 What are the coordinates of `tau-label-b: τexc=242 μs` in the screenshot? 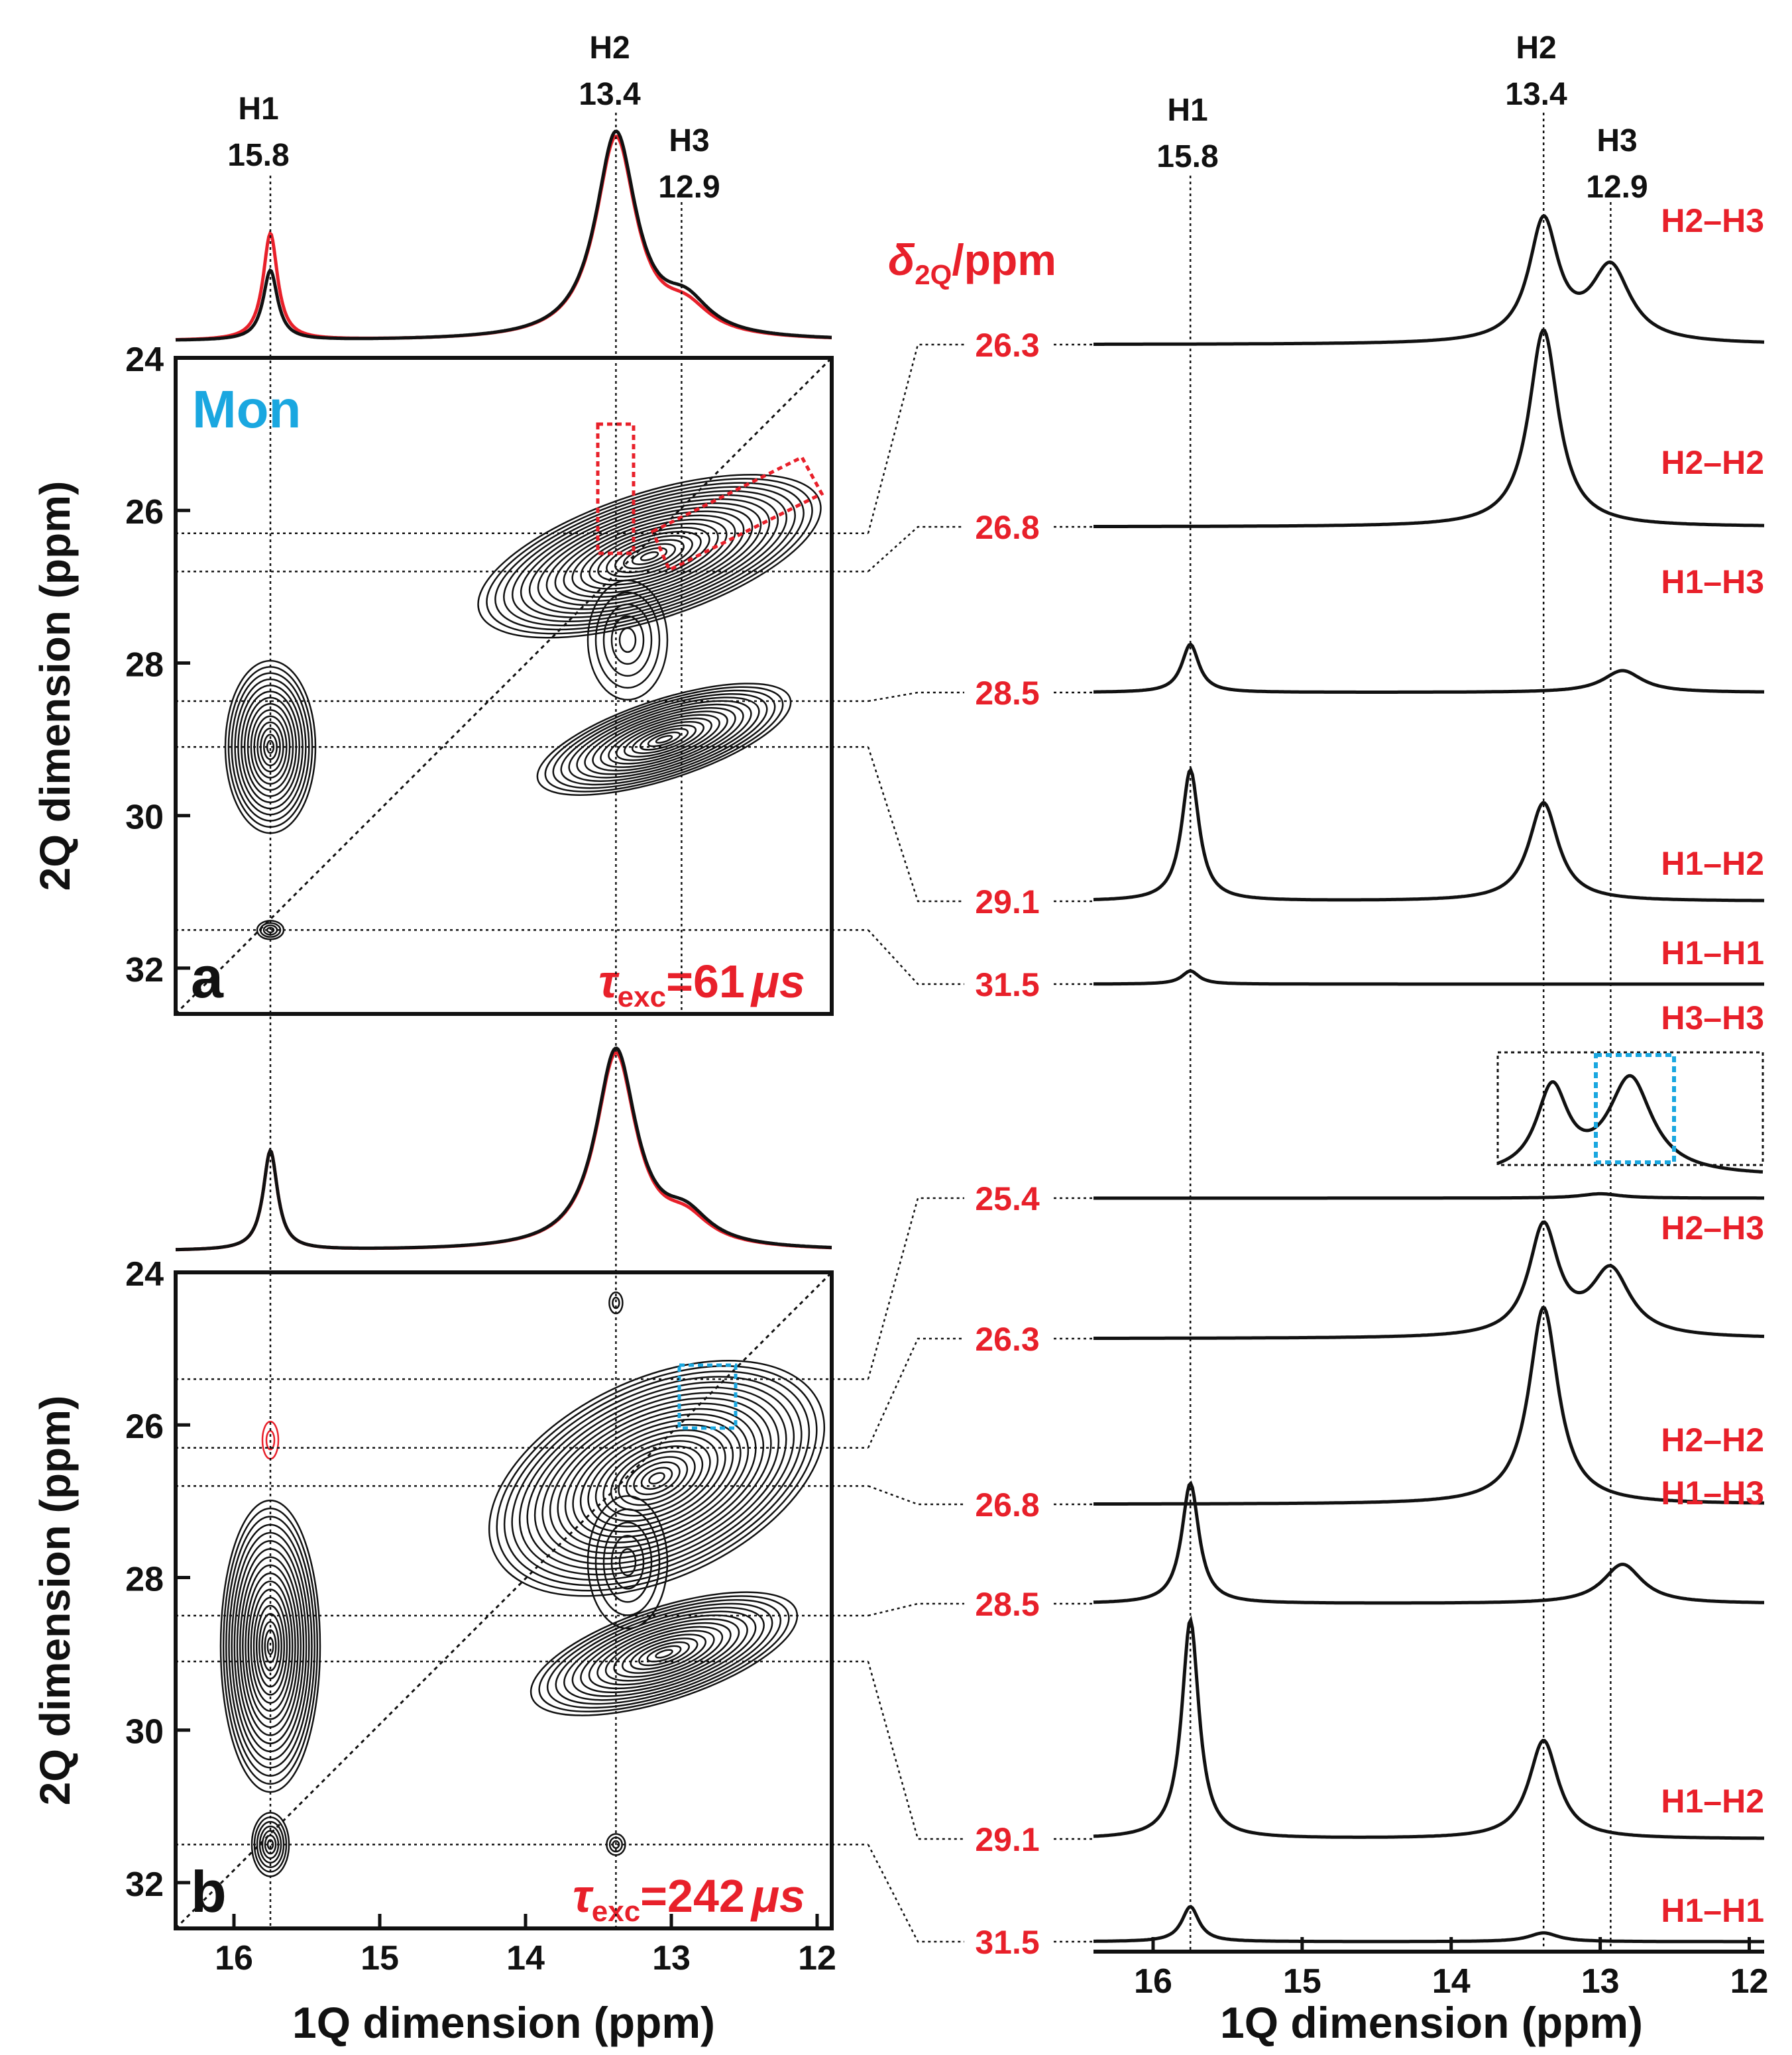 It's located at (689, 1899).